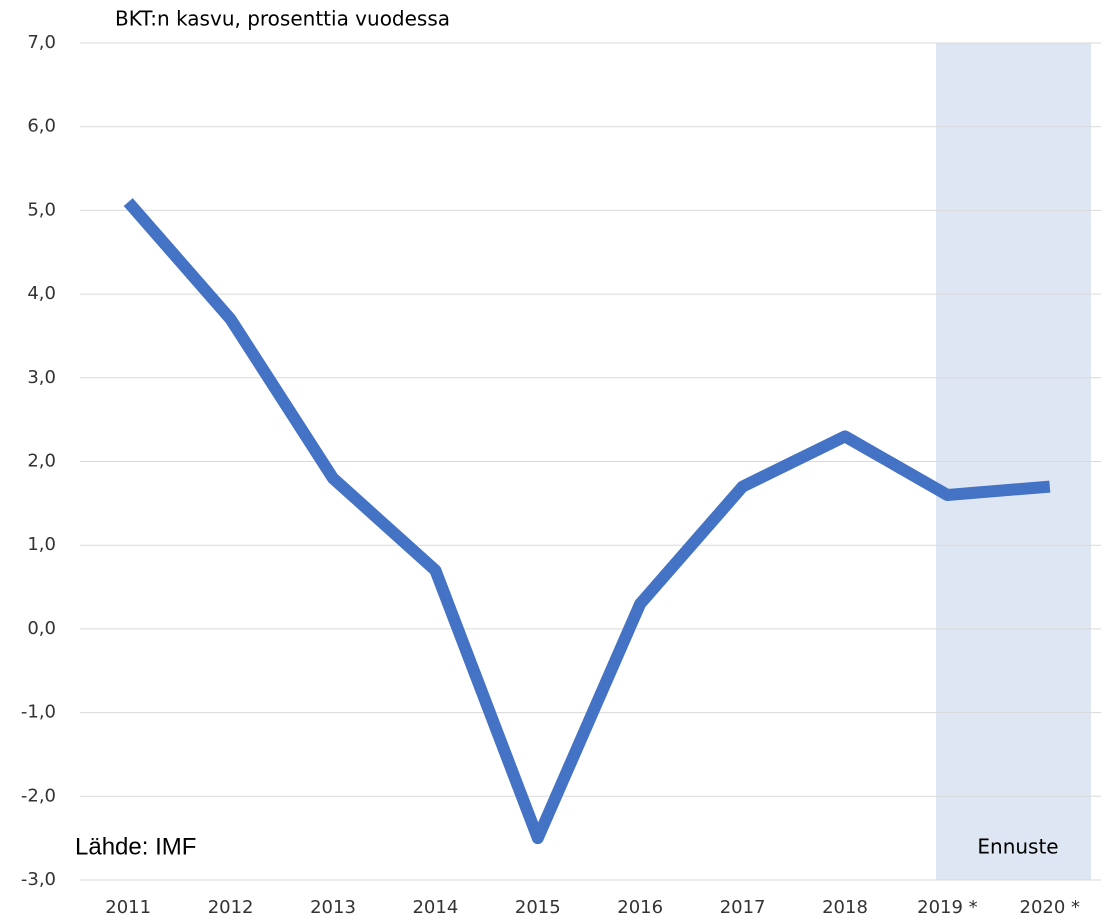 Image resolution: width=1104 pixels, height=921 pixels. What do you see at coordinates (38, 795) in the screenshot?
I see `y-tick-label: -2,0` at bounding box center [38, 795].